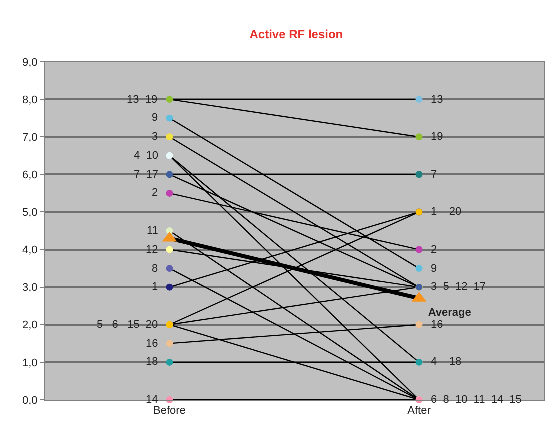  Describe the element at coordinates (458, 287) in the screenshot. I see `annotation: 3 5 12 17` at that location.